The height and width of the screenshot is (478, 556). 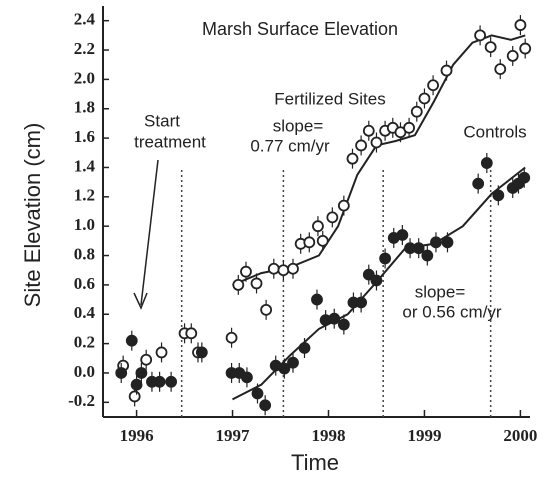 What do you see at coordinates (84, 195) in the screenshot?
I see `y-tick-label: 1.2` at bounding box center [84, 195].